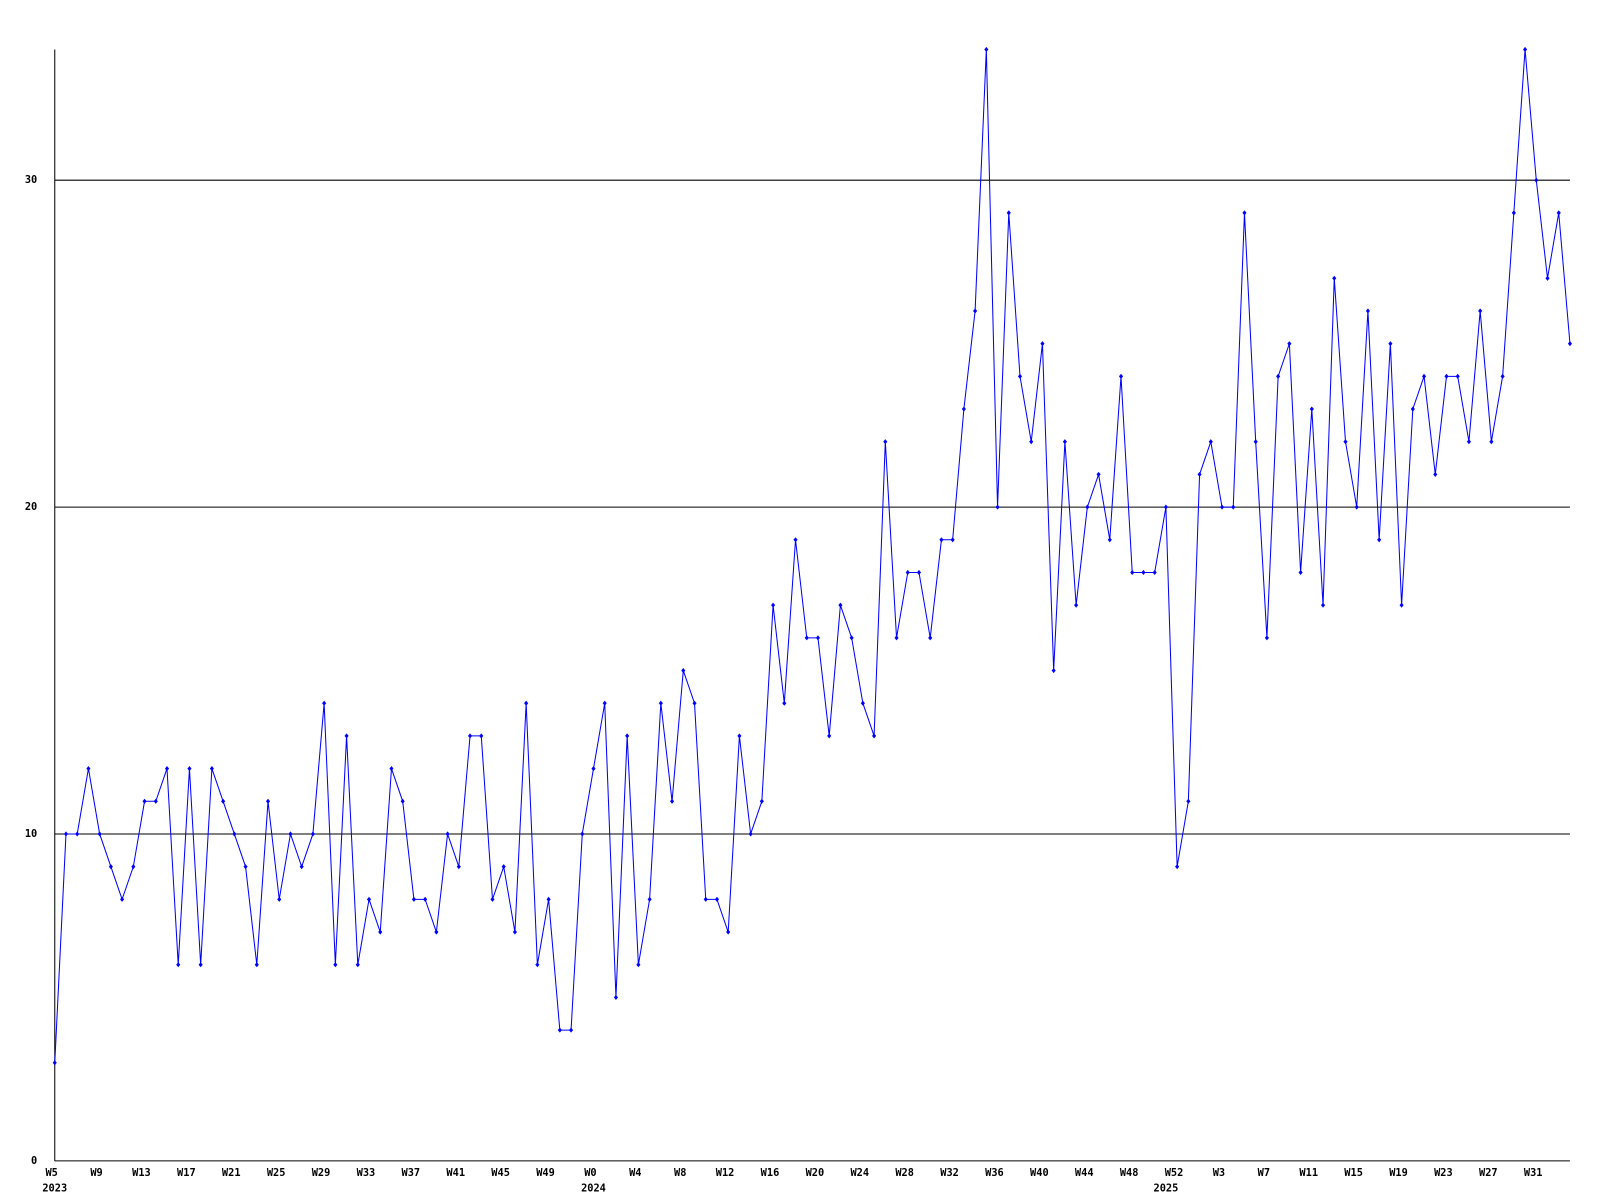 The image size is (1600, 1200). Describe the element at coordinates (1084, 1173) in the screenshot. I see `x-tick-label: W44` at that location.